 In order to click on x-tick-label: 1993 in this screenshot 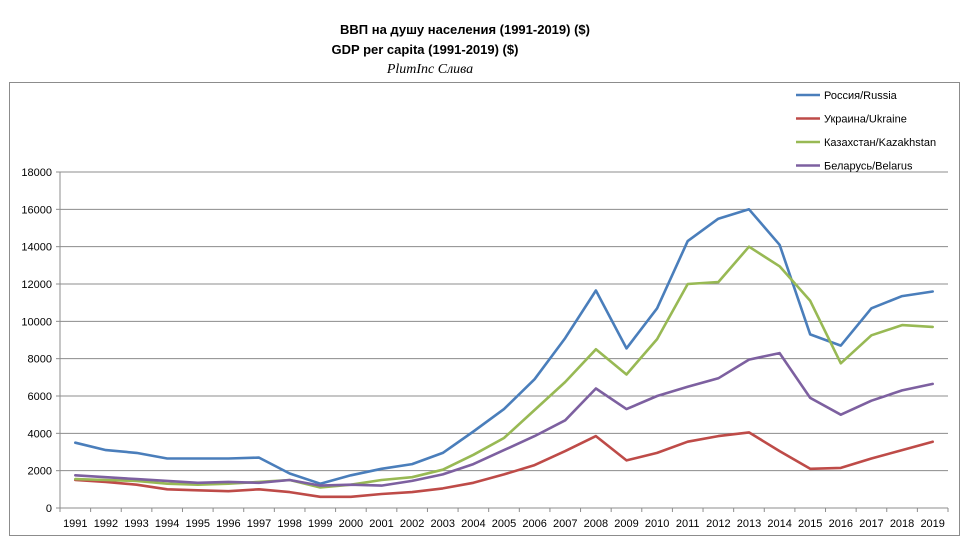, I will do `click(136, 524)`.